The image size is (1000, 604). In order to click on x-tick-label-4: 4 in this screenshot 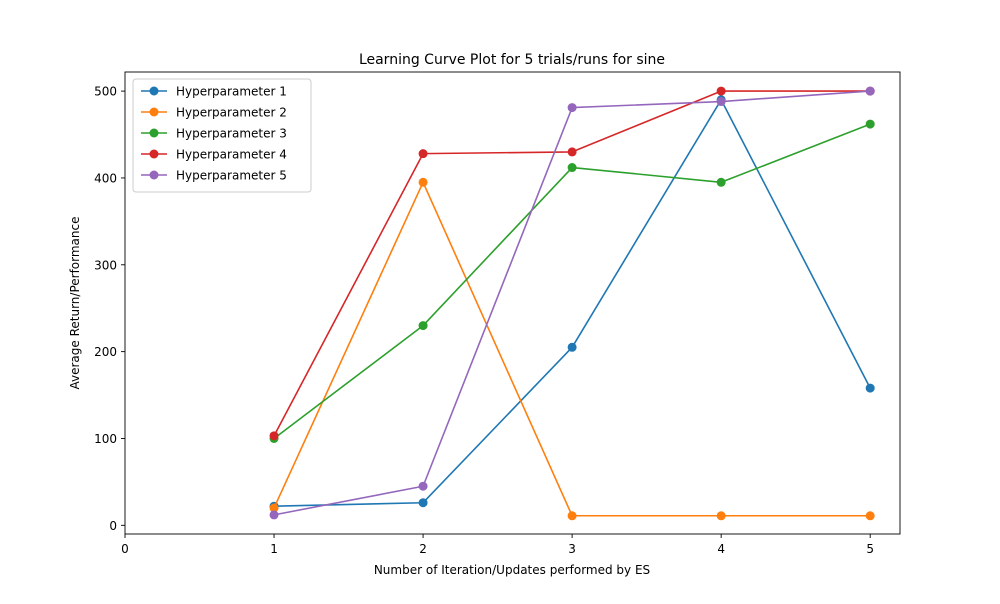, I will do `click(721, 549)`.